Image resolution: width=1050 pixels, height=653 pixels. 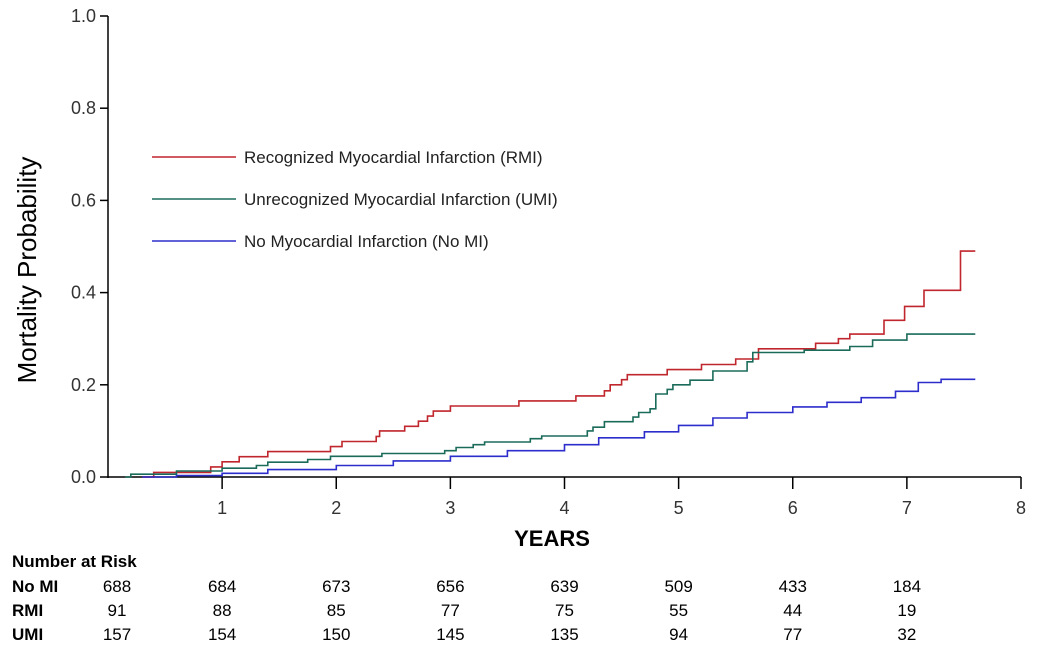 What do you see at coordinates (450, 634) in the screenshot?
I see `risk-cell: 145` at bounding box center [450, 634].